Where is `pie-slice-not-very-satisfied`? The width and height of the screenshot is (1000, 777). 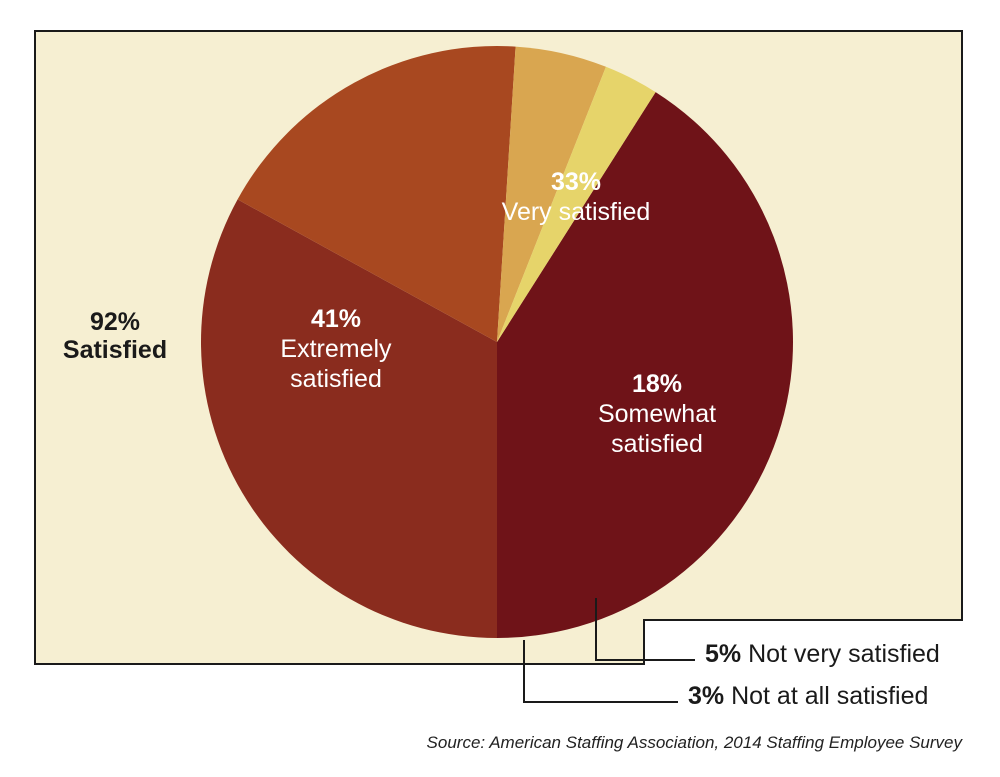
pie-slice-not-very-satisfied is located at coordinates (551, 194).